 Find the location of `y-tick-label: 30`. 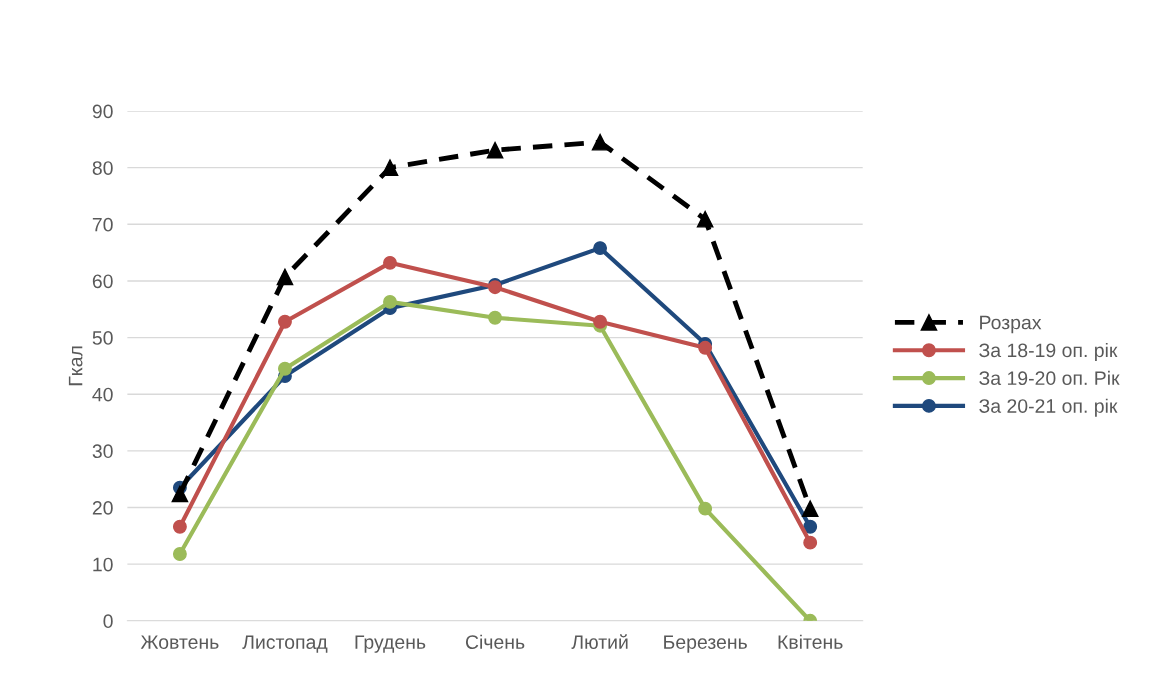

y-tick-label: 30 is located at coordinates (102, 451).